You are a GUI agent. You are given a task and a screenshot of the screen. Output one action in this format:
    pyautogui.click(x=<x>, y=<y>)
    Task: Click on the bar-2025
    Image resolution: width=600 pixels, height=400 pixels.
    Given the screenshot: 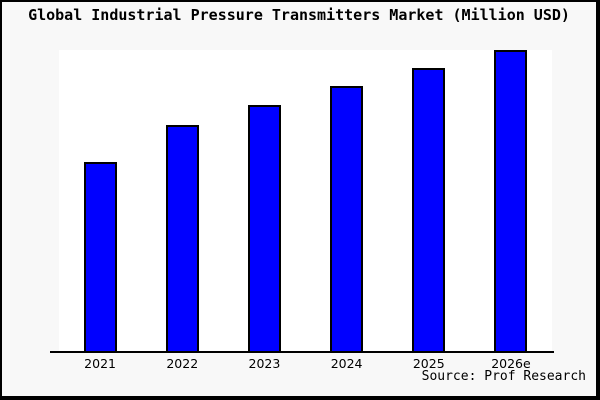 What is the action you would take?
    pyautogui.click(x=429, y=209)
    